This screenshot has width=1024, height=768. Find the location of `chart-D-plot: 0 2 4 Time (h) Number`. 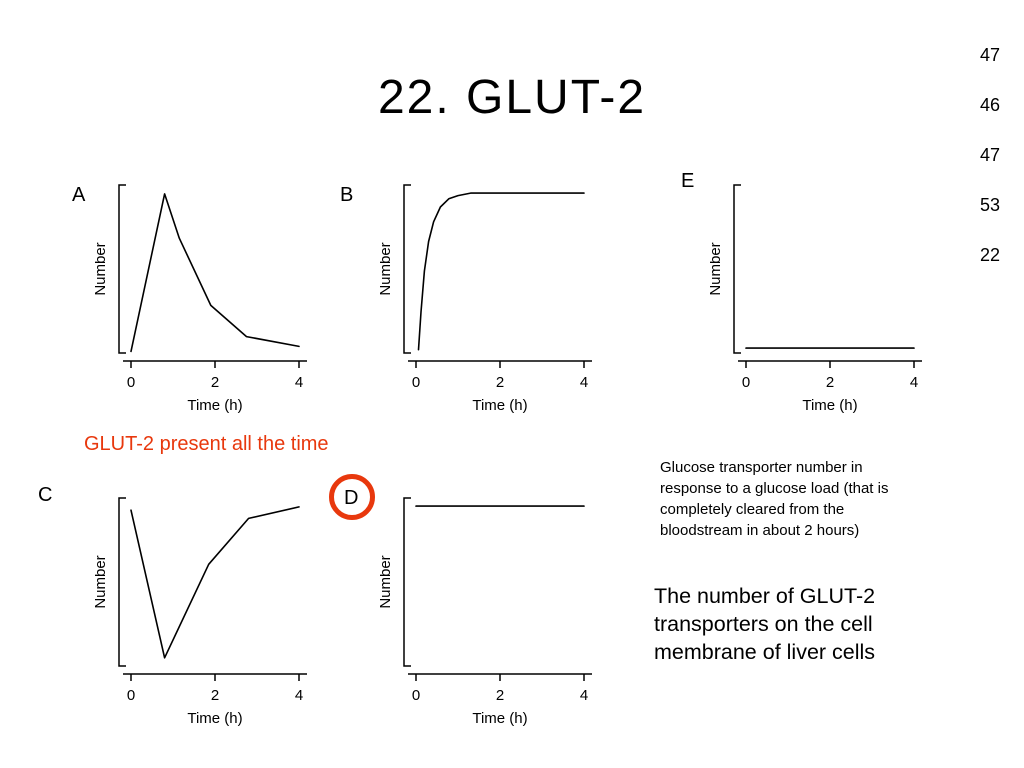

chart-D-plot: 0 2 4 Time (h) Number is located at coordinates (484, 612).